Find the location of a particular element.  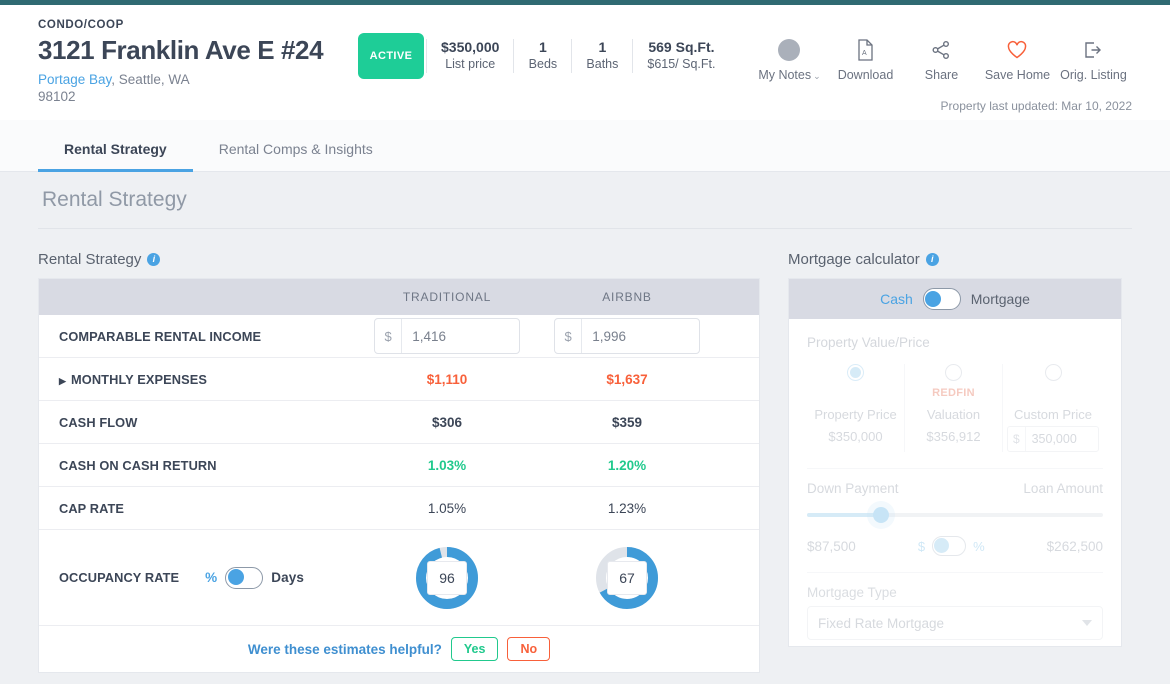

occupancy-label-cell: OCCUPANCY RATE % Days is located at coordinates (198, 577).